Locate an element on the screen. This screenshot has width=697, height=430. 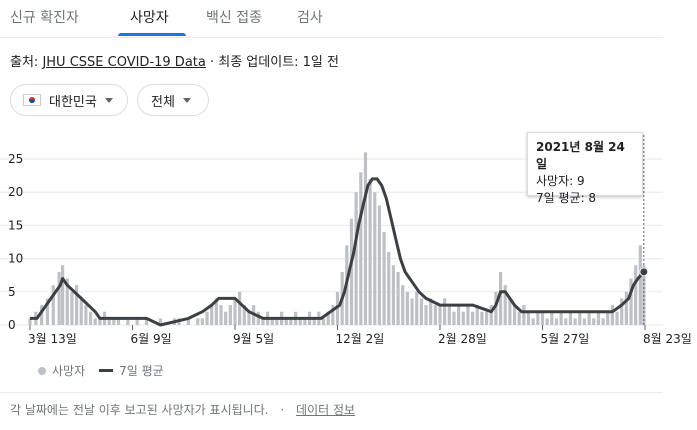
footer-divider is located at coordinates (331, 392).